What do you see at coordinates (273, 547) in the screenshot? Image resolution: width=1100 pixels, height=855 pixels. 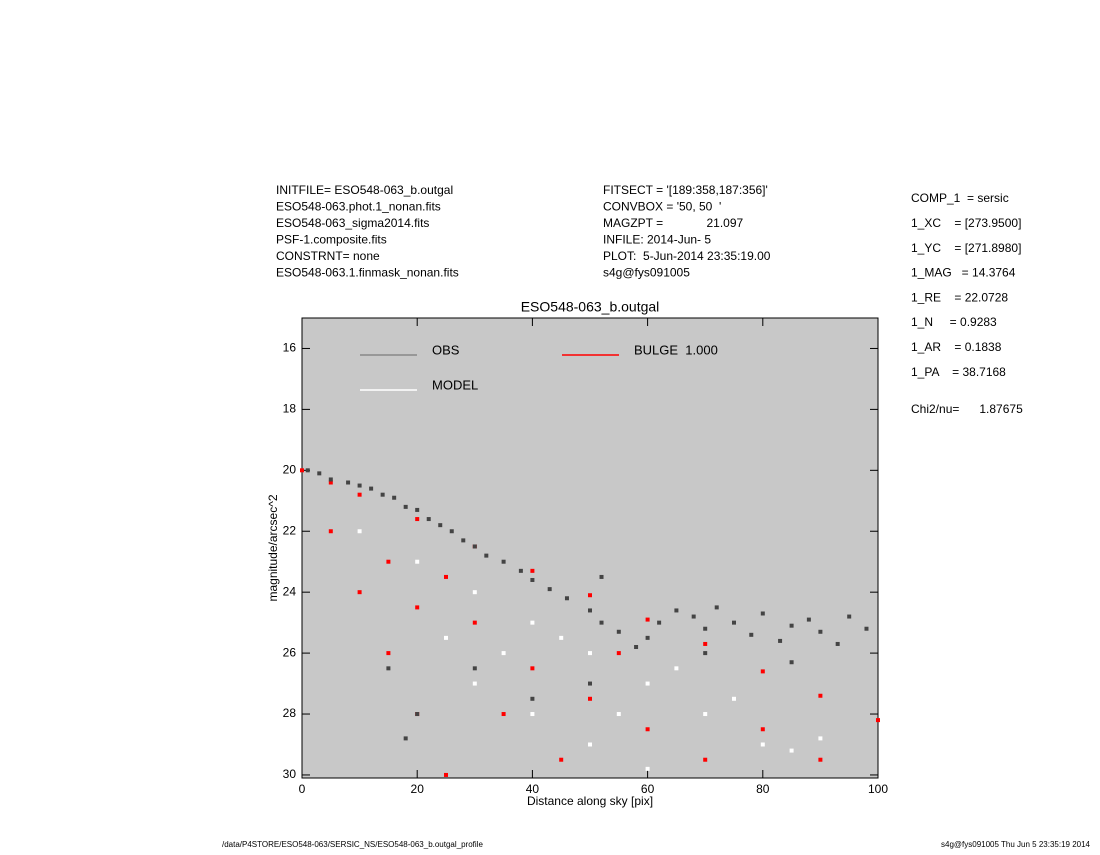 I see `y-axis-label: magnitude/arcsec^2` at bounding box center [273, 547].